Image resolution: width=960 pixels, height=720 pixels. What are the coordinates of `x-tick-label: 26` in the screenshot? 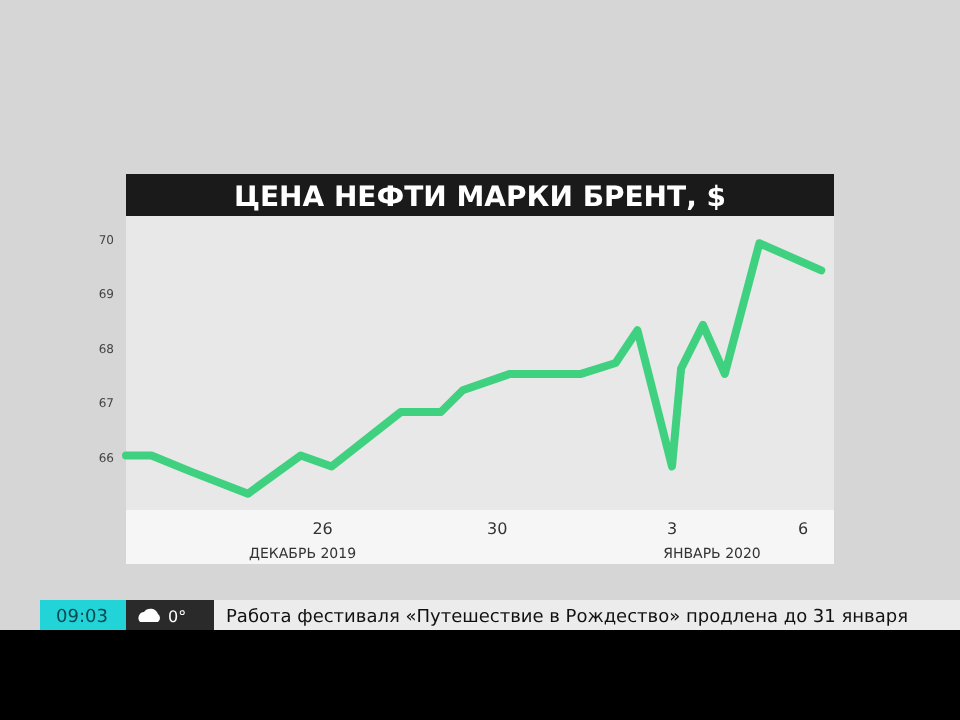 It's located at (322, 529).